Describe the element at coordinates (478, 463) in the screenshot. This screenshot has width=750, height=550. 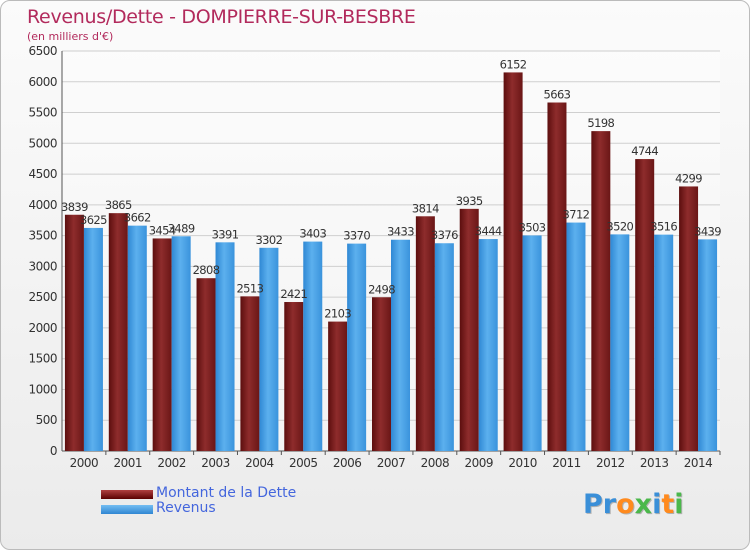
I see `x-tick-label: 2009` at that location.